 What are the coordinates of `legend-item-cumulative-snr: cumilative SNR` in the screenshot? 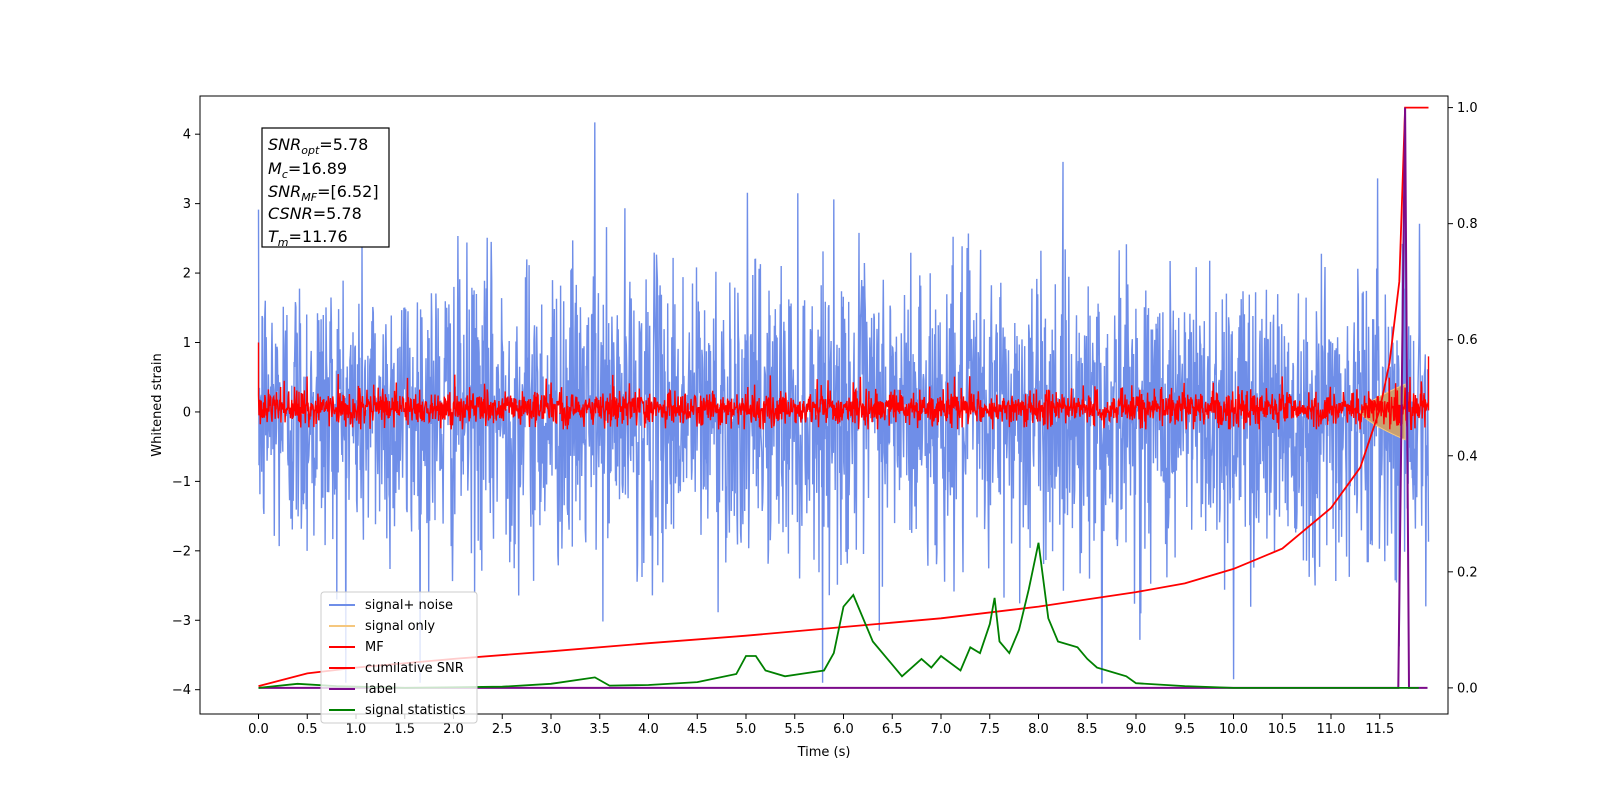 It's located at (396, 668).